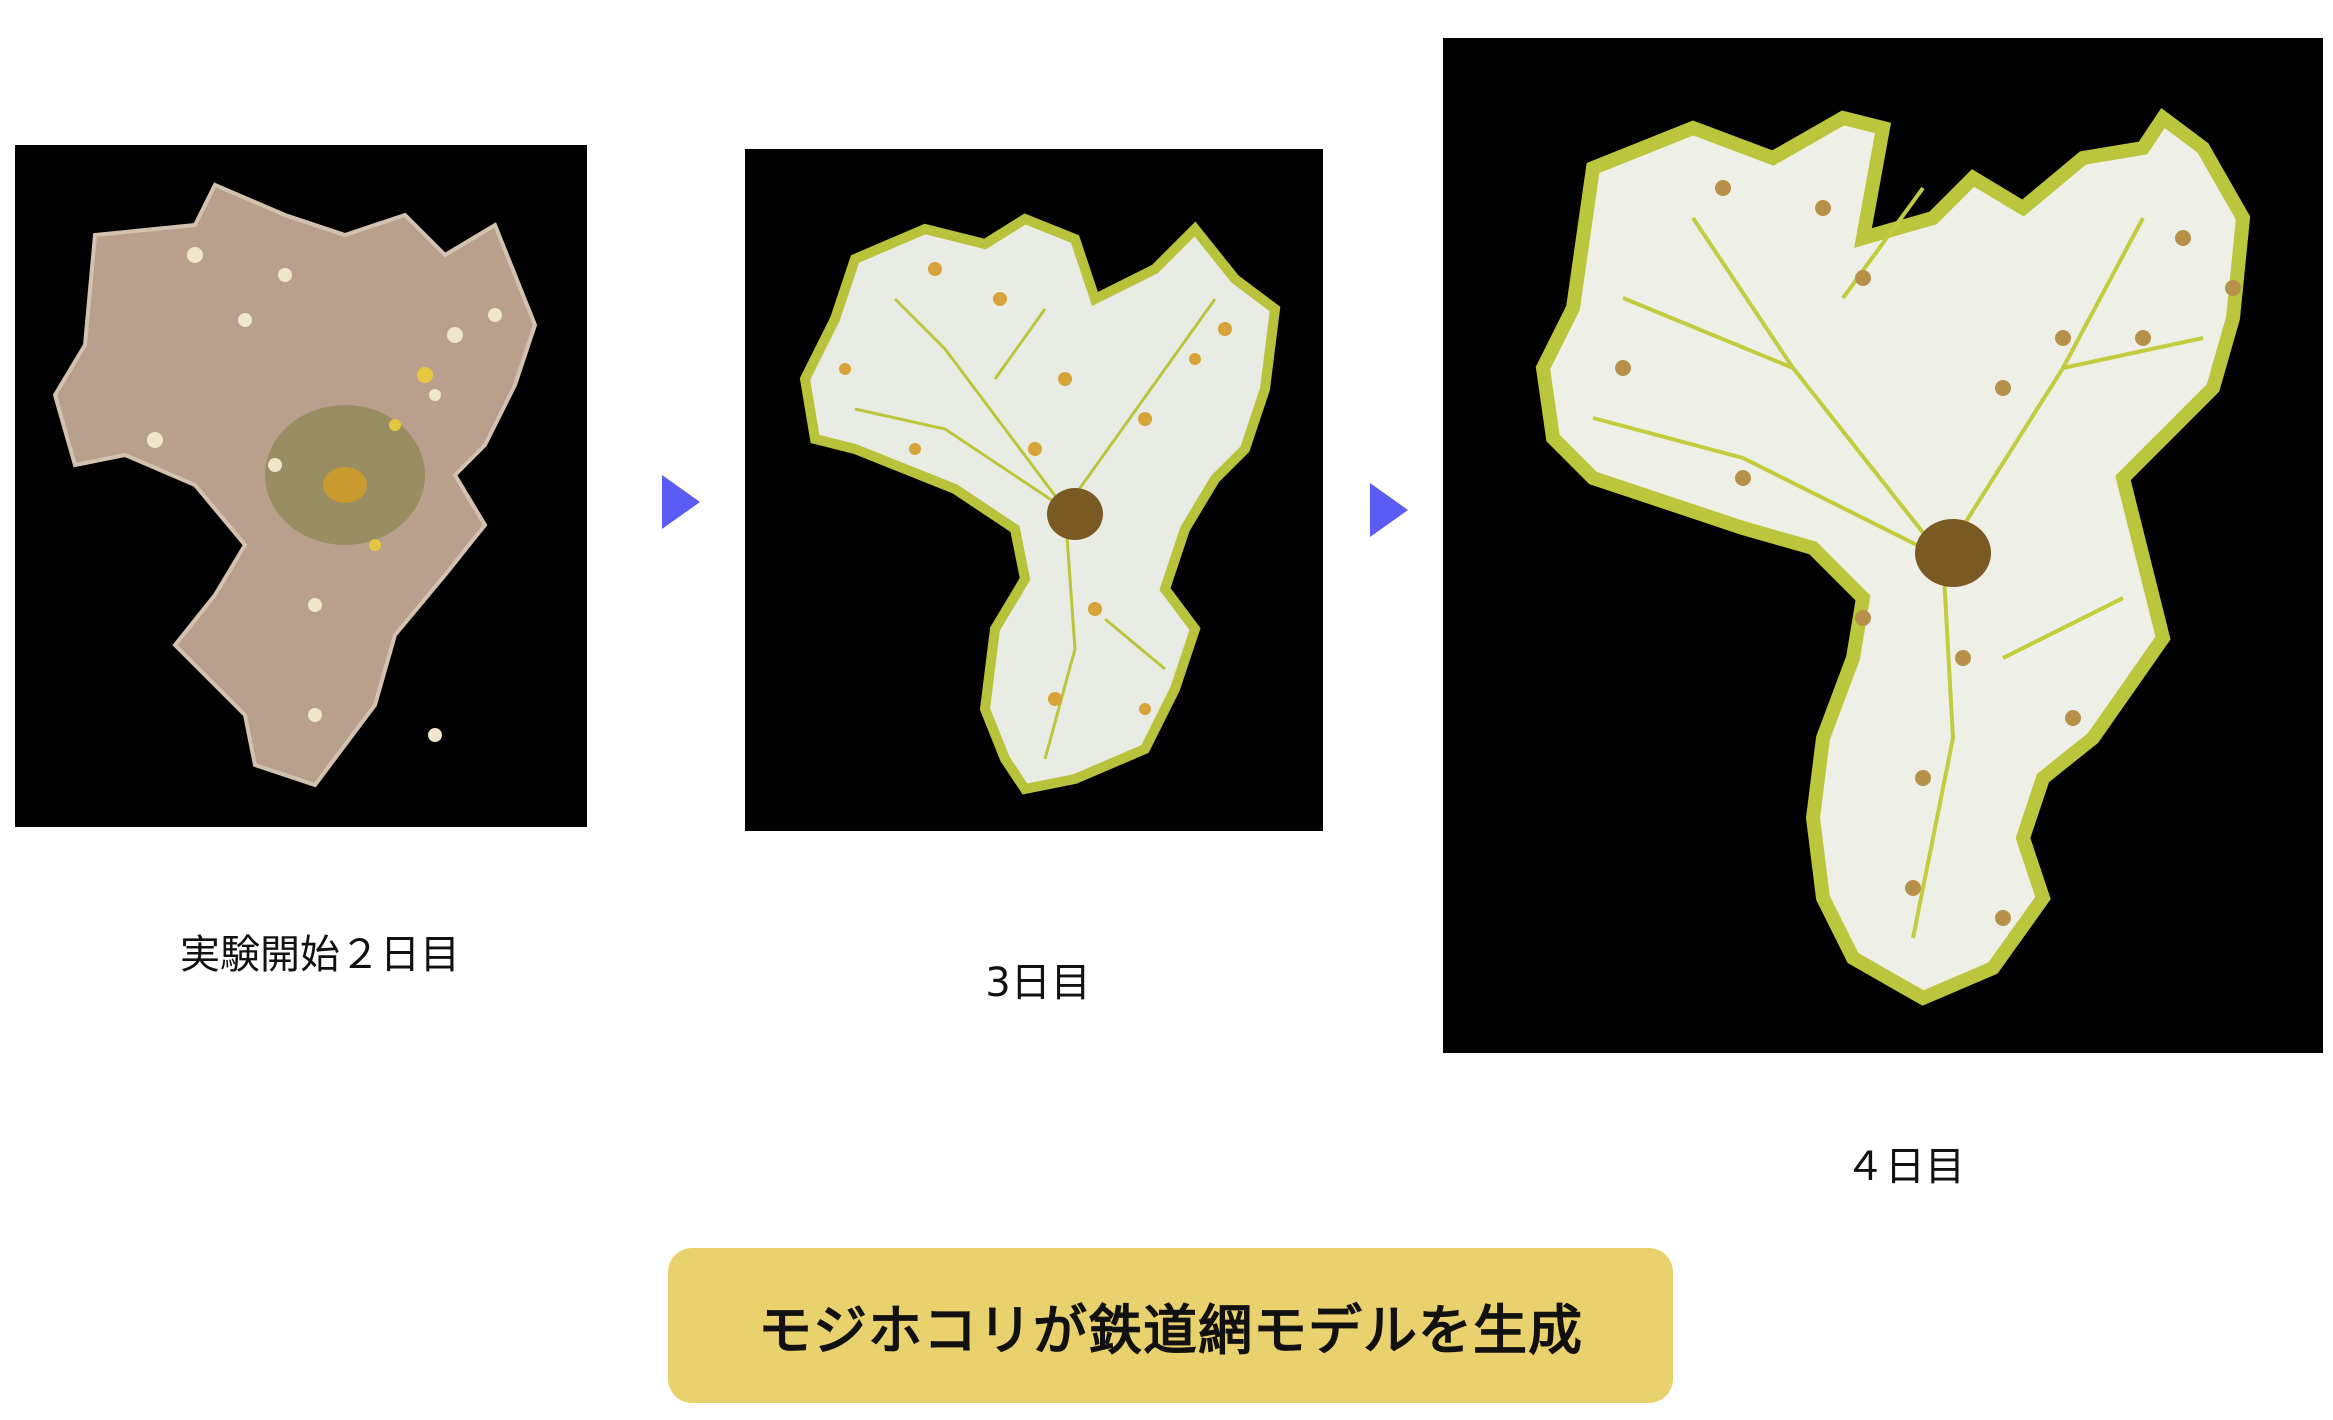 This screenshot has width=2333, height=1420. I want to click on summary-banner: モジホコリが鉄道網モデルを生成, so click(1170, 1325).